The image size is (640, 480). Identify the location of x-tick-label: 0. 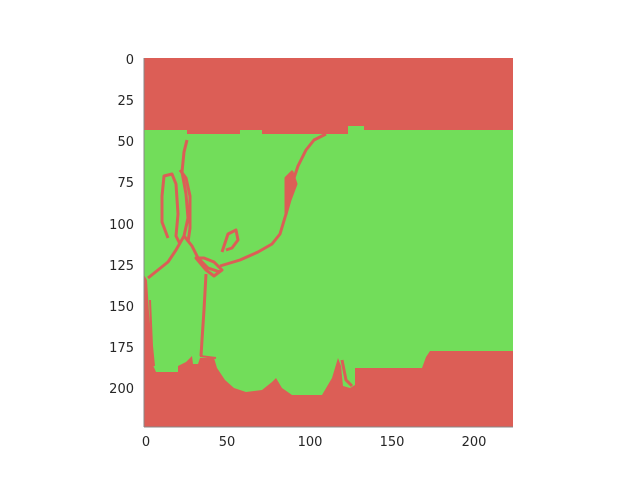
(146, 442).